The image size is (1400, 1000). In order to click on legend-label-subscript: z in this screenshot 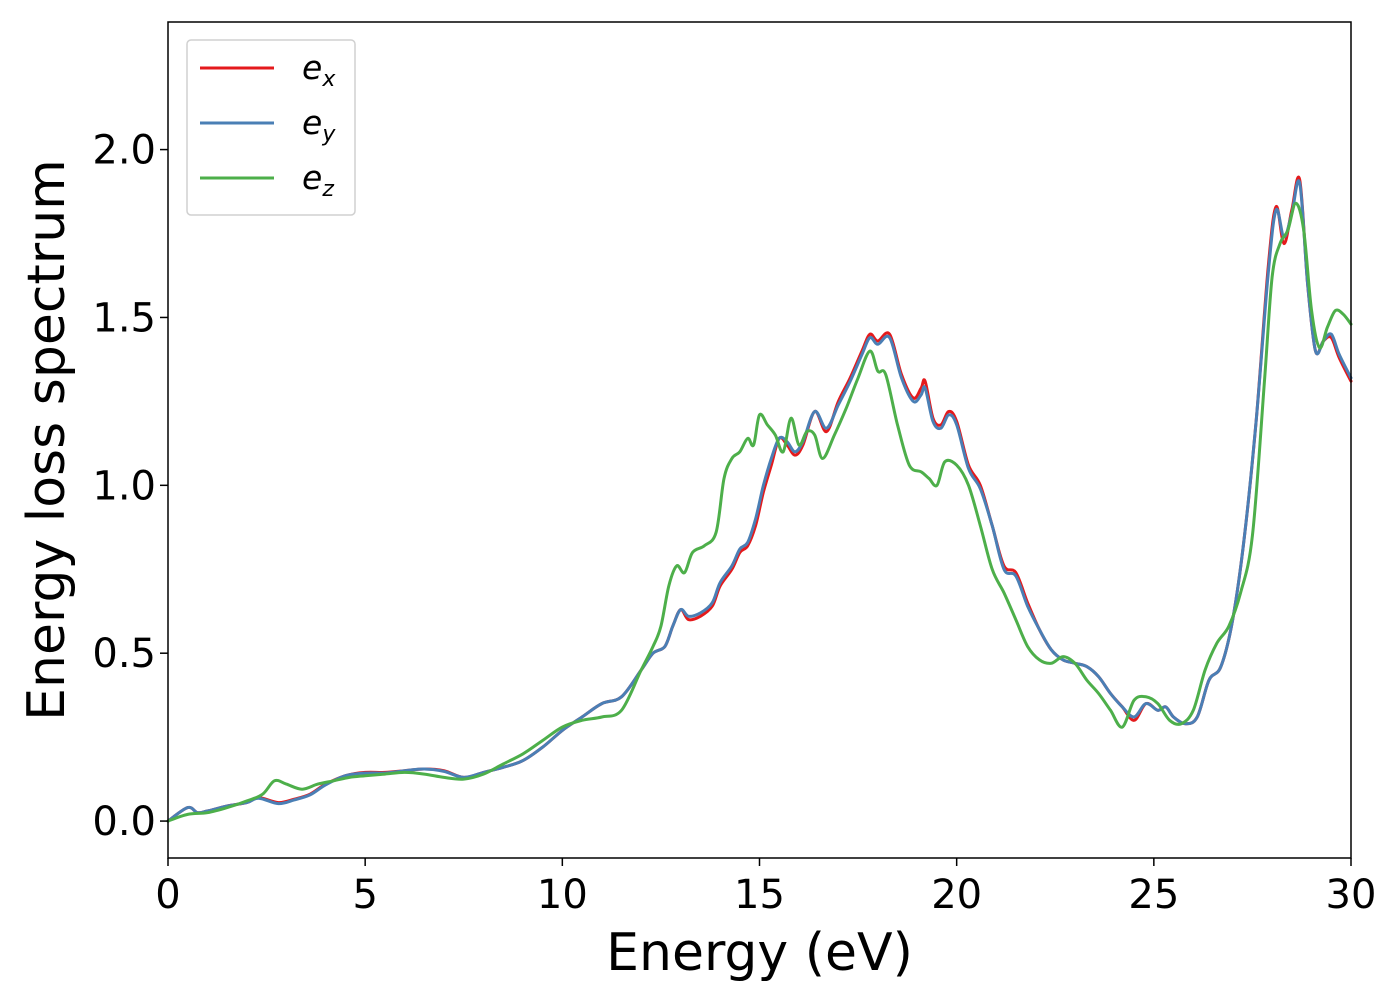, I will do `click(327, 189)`.